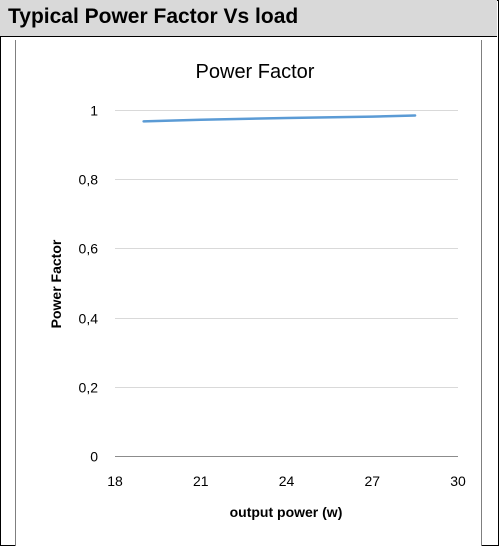 The height and width of the screenshot is (546, 499). What do you see at coordinates (458, 481) in the screenshot?
I see `x-tick-label: 30` at bounding box center [458, 481].